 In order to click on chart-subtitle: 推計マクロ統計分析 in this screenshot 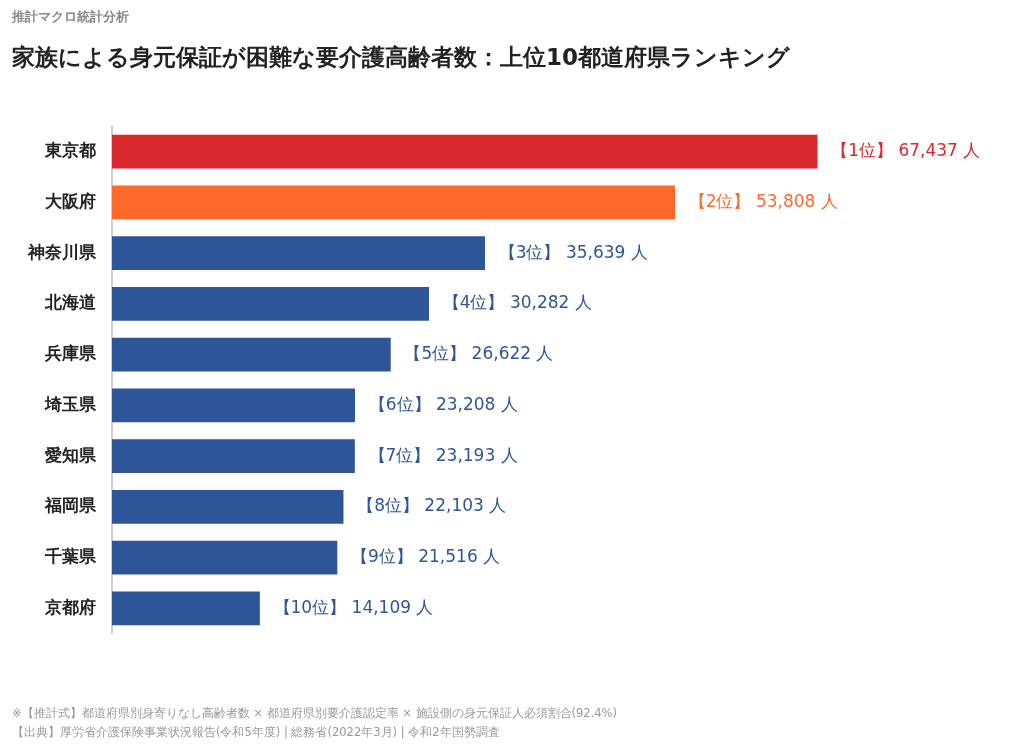, I will do `click(70, 17)`.